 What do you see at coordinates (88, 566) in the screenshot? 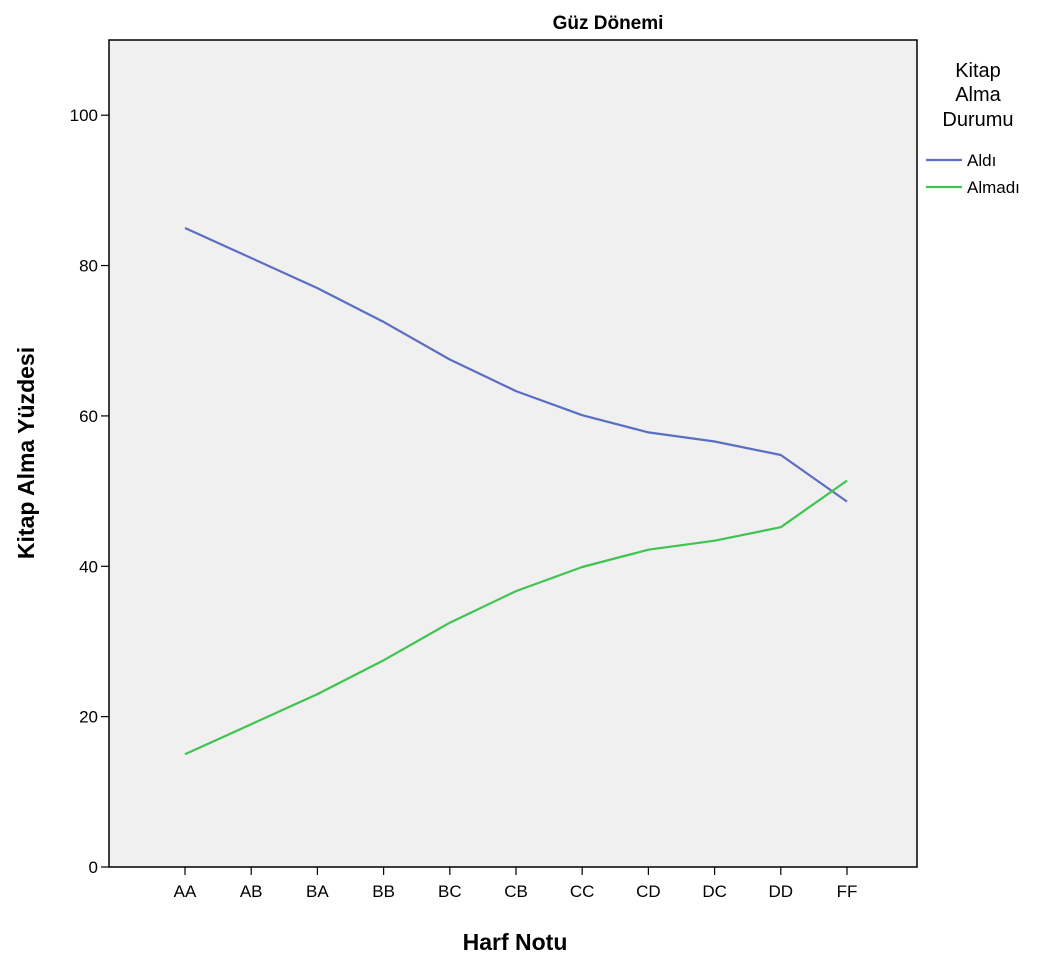
I see `y-tick-label: 40` at bounding box center [88, 566].